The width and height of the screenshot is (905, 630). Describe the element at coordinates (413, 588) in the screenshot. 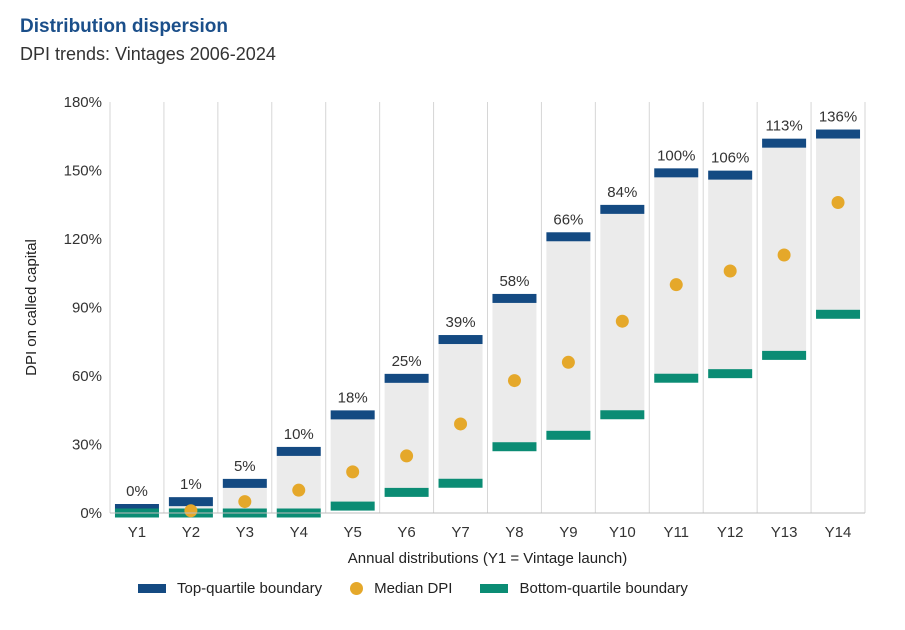

I see `legend-label-median: Median DPI` at that location.